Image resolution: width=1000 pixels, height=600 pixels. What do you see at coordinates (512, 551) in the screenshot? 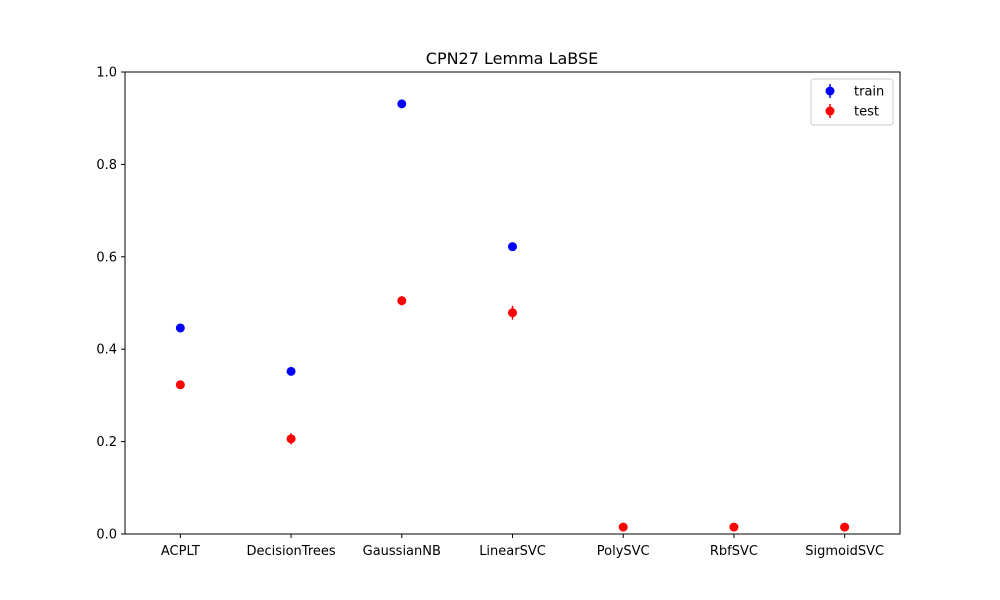
I see `x-tick-label: LinearSVC` at bounding box center [512, 551].